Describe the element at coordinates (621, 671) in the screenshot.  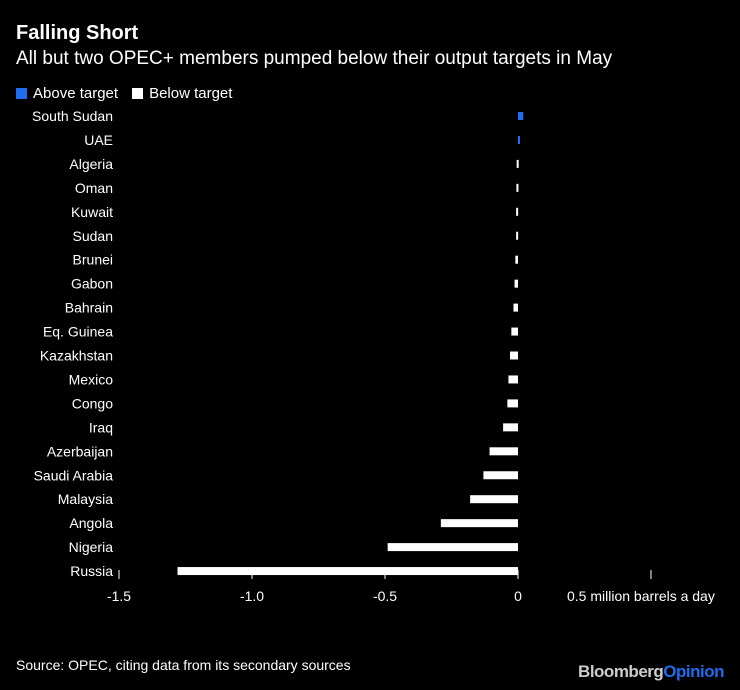
I see `logo-brand: Bloomberg` at that location.